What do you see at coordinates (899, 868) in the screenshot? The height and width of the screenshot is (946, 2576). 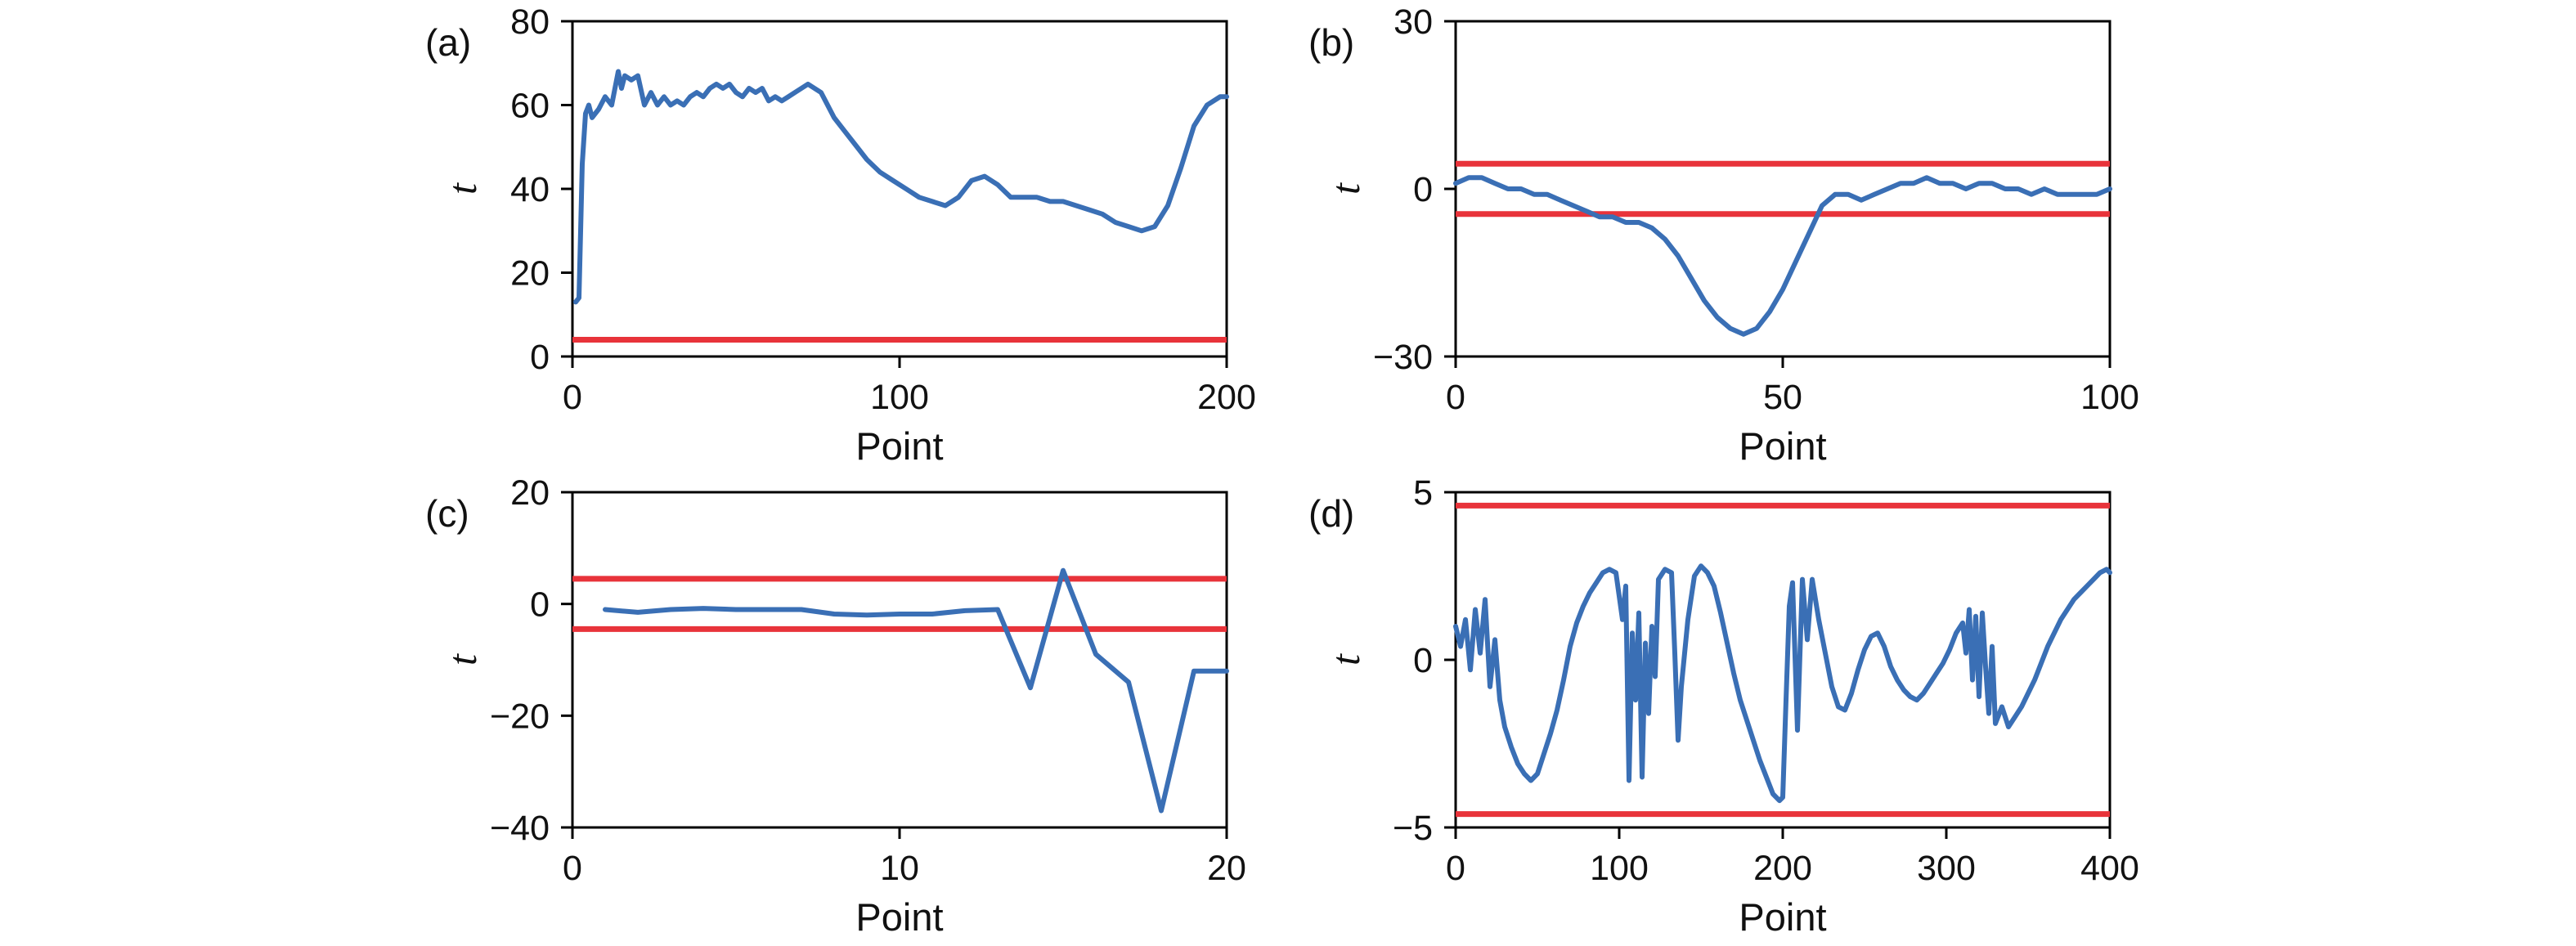 I see `x-tick-label: 10` at bounding box center [899, 868].